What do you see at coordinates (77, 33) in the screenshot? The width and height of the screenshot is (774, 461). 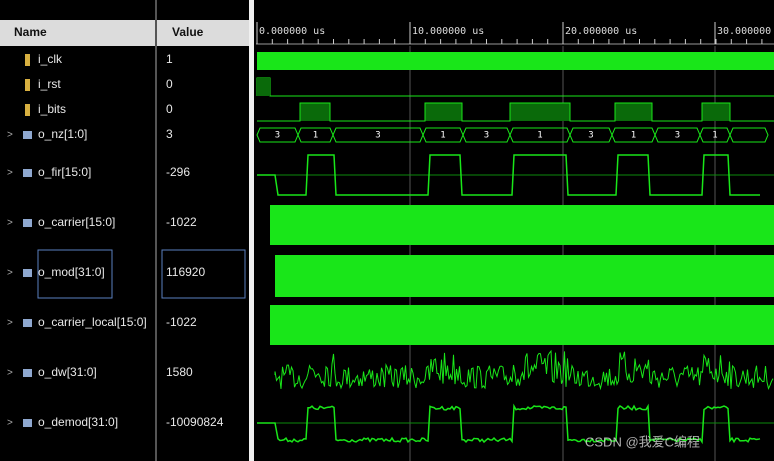 I see `name-header-bg` at bounding box center [77, 33].